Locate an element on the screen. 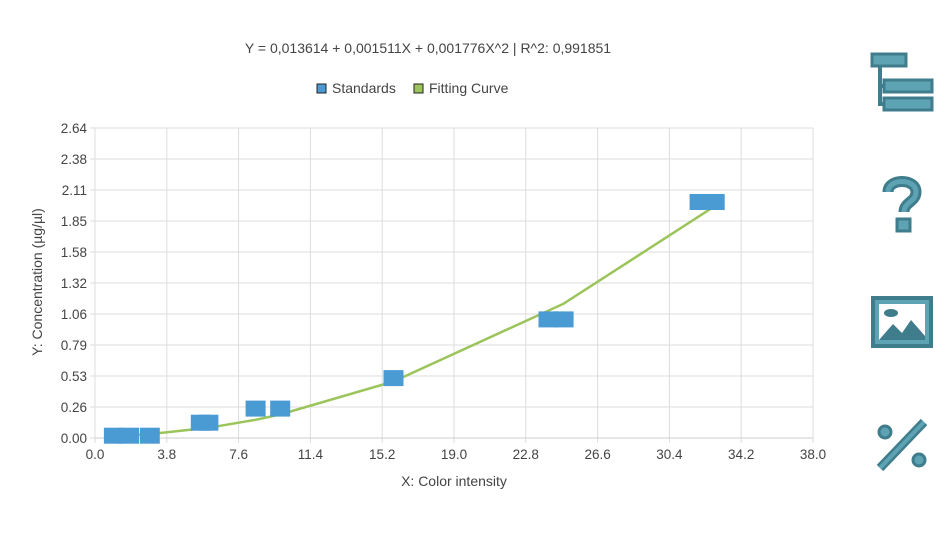 This screenshot has width=950, height=534. percent-icon is located at coordinates (902, 445).